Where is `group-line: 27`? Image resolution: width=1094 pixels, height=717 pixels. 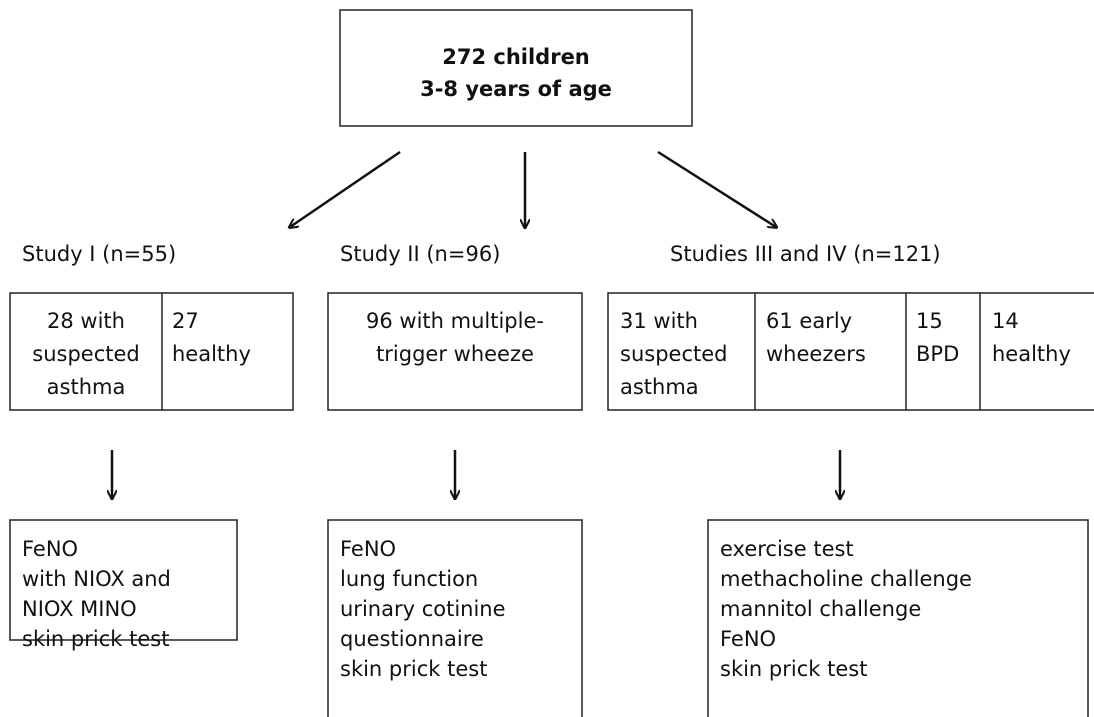 group-line: 27 is located at coordinates (185, 321).